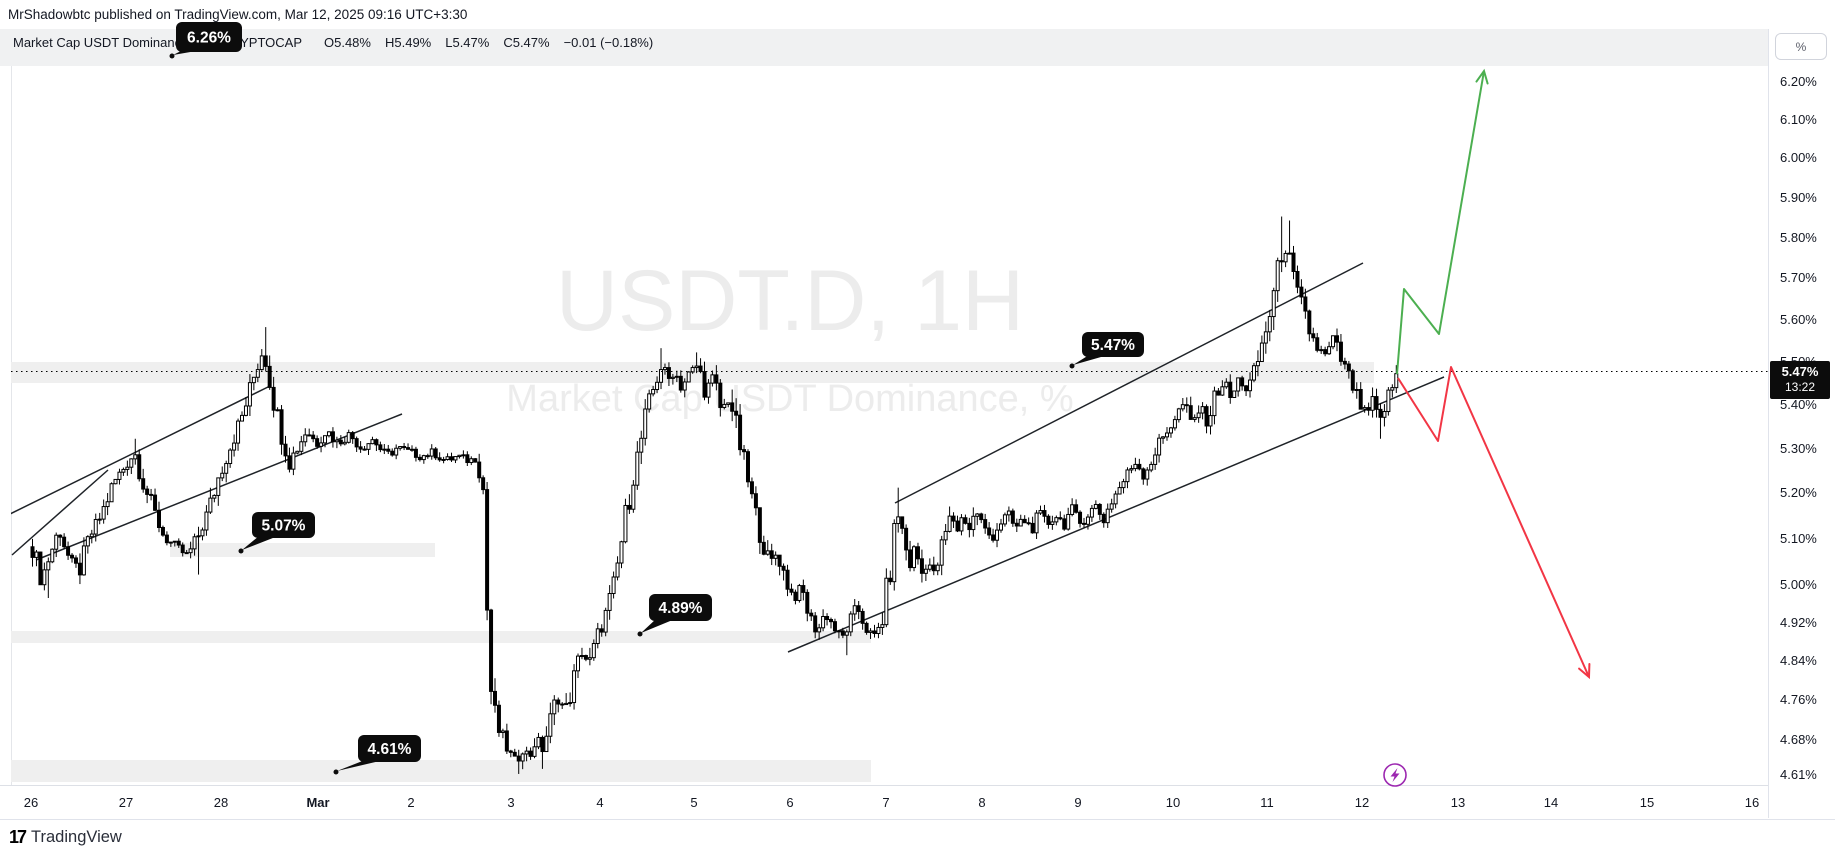  I want to click on y-axis-label: 5.80%, so click(1798, 237).